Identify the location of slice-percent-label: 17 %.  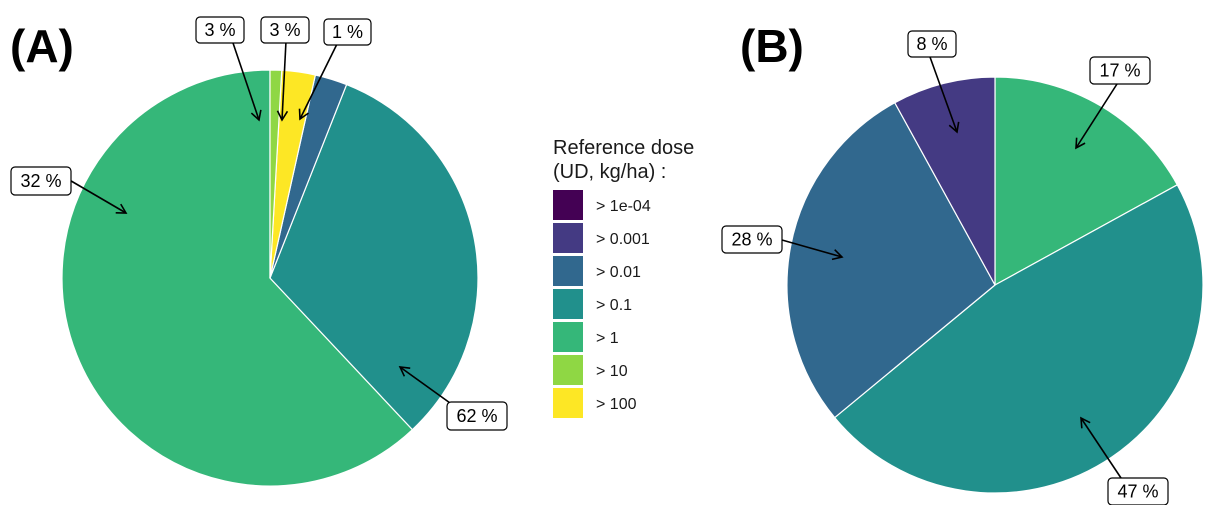
(1119, 71).